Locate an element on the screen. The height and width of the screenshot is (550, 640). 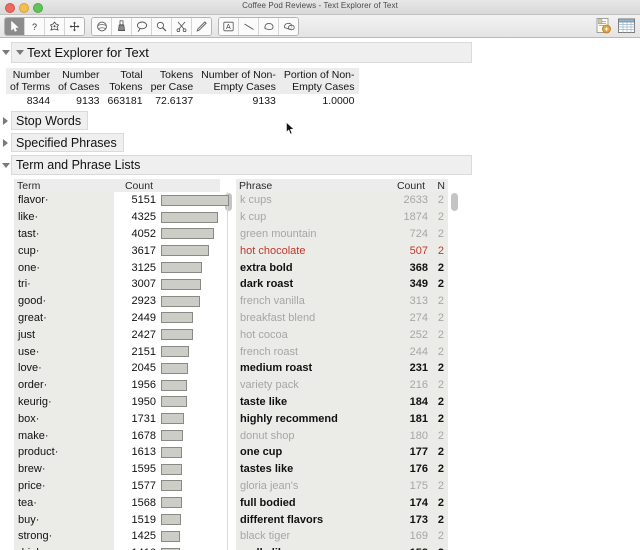
term-row: cup· 3617 is located at coordinates (117, 250).